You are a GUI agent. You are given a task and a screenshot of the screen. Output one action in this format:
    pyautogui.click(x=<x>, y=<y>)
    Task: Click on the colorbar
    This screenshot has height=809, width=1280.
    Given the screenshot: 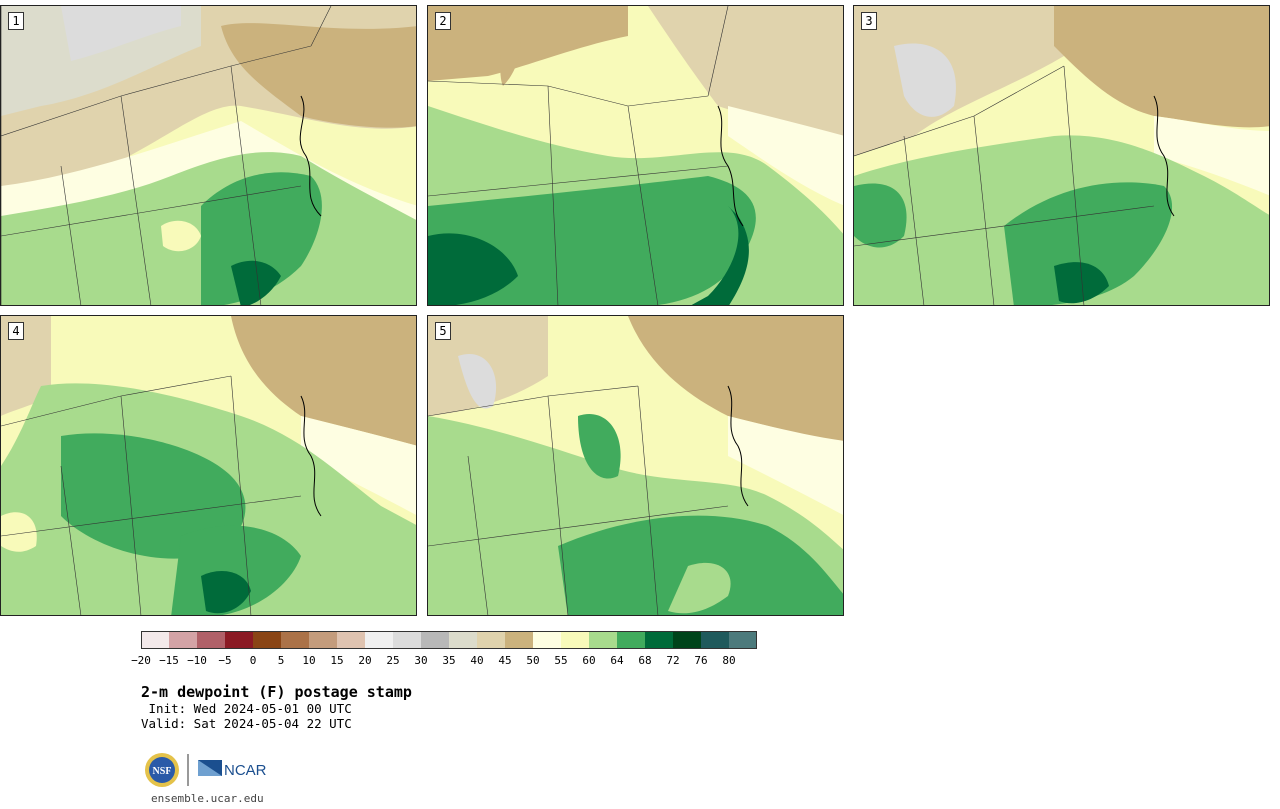 What is the action you would take?
    pyautogui.click(x=449, y=640)
    